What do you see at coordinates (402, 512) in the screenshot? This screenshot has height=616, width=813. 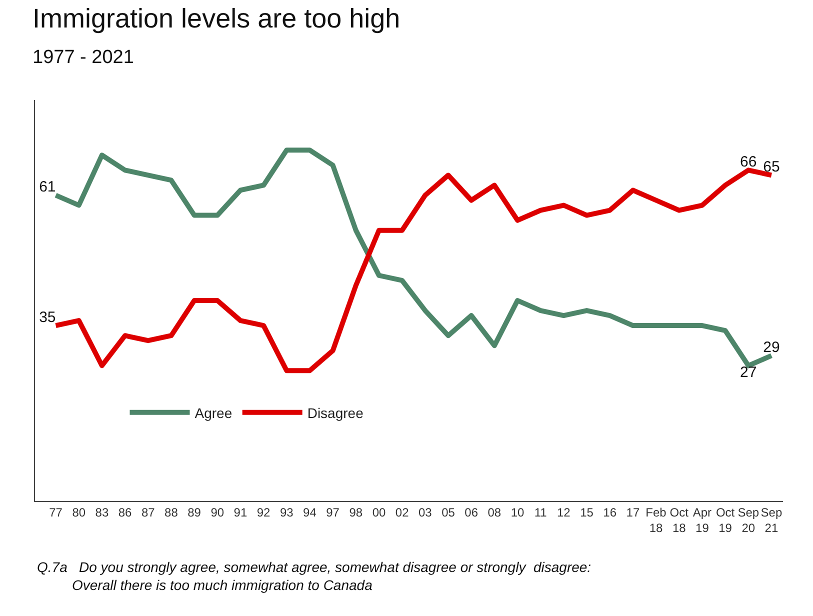 I see `x-tick-label: 02` at bounding box center [402, 512].